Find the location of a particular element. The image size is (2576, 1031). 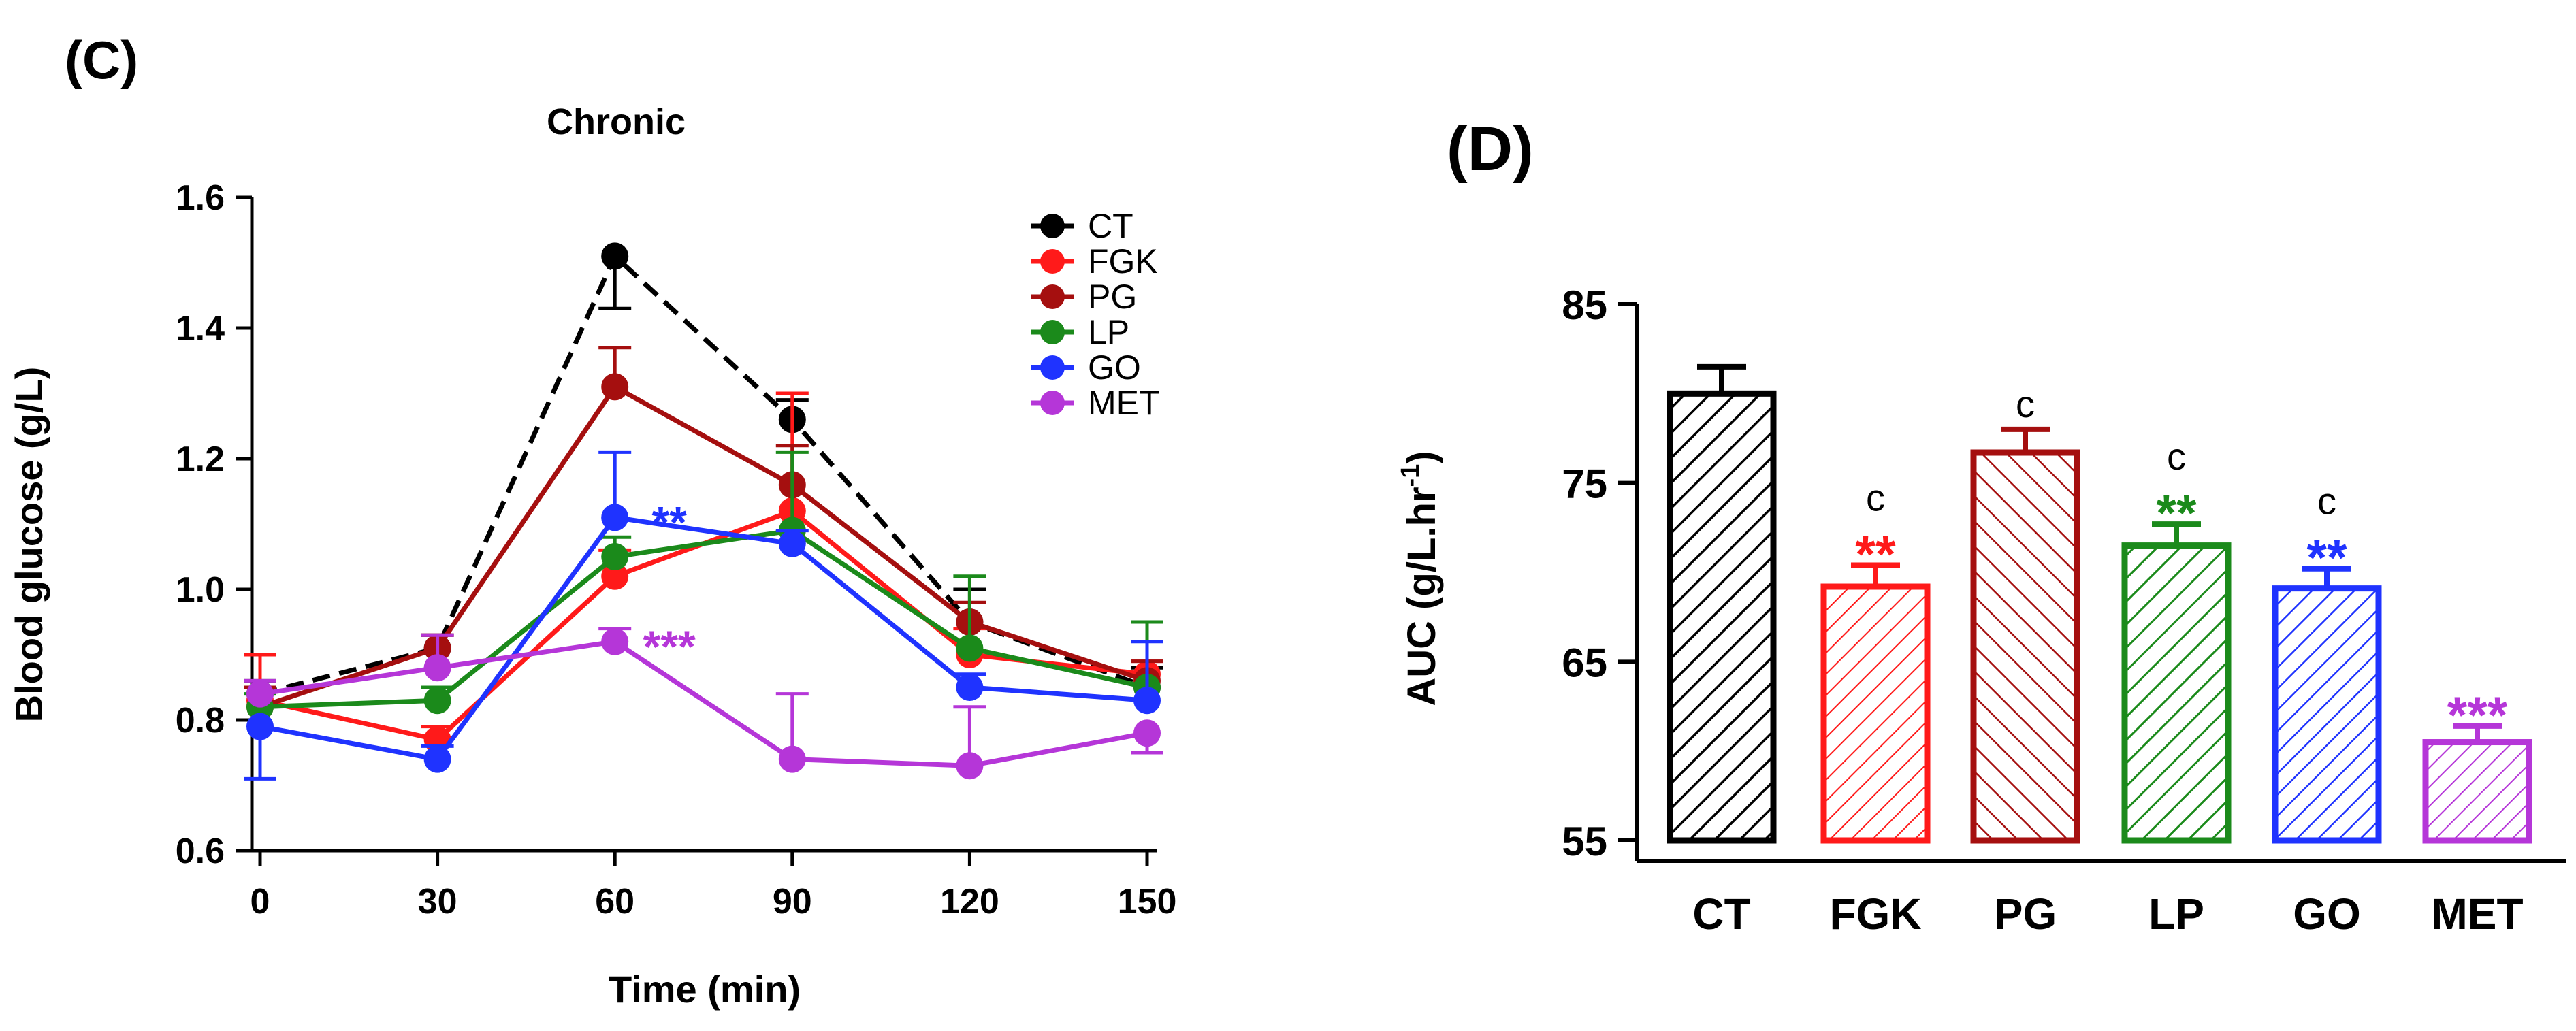

legend-label: MET is located at coordinates (1124, 403).